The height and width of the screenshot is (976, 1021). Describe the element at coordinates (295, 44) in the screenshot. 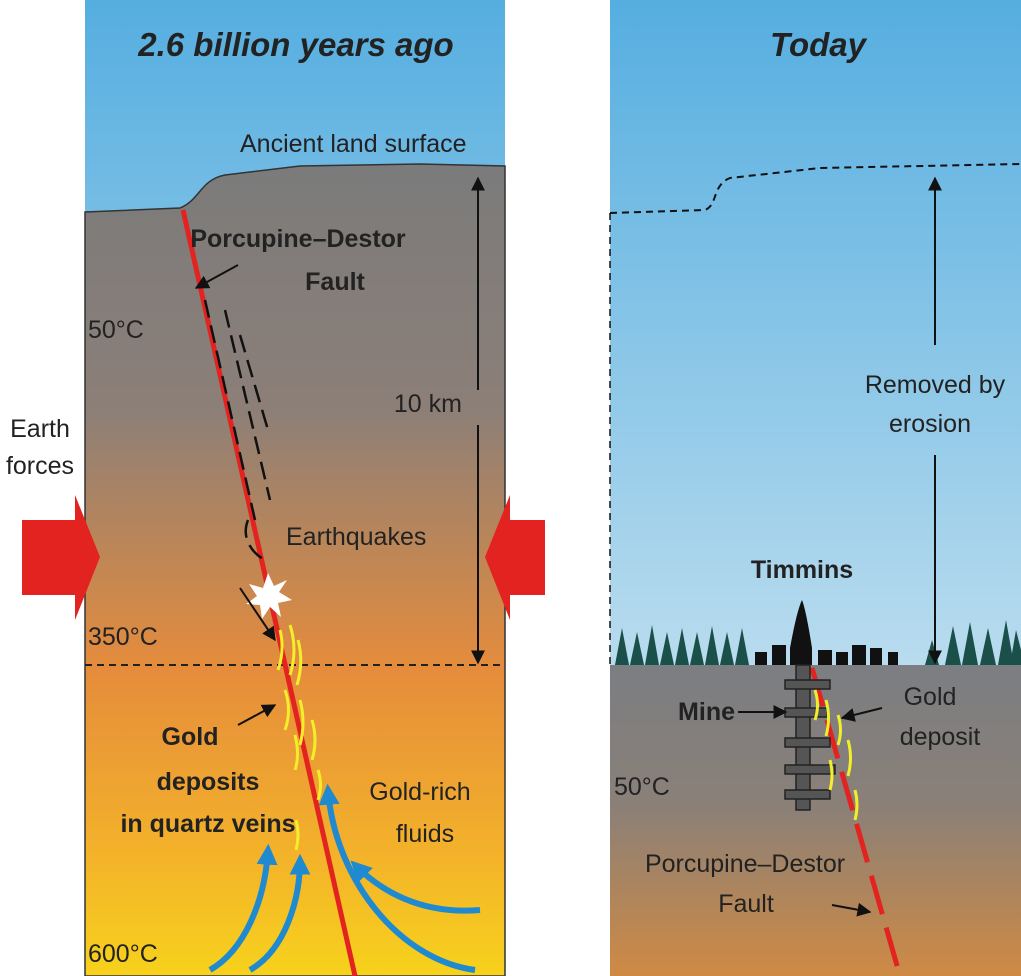

I see `panel-title: 2.6 billion years ago` at that location.